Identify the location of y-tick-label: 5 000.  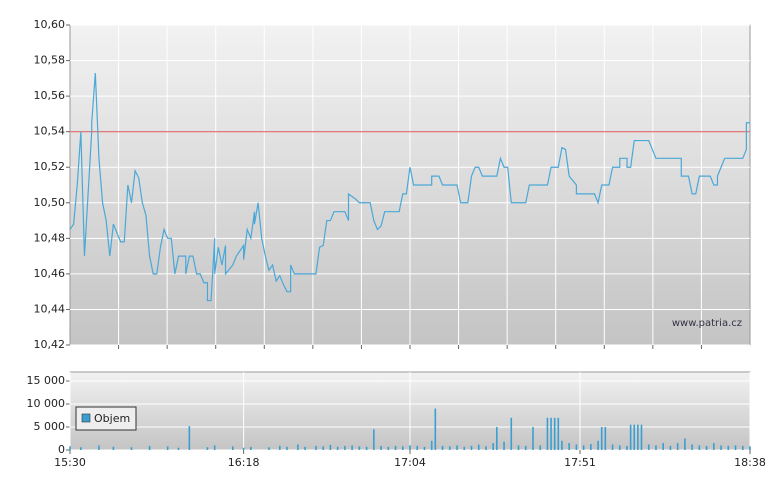
(50, 426).